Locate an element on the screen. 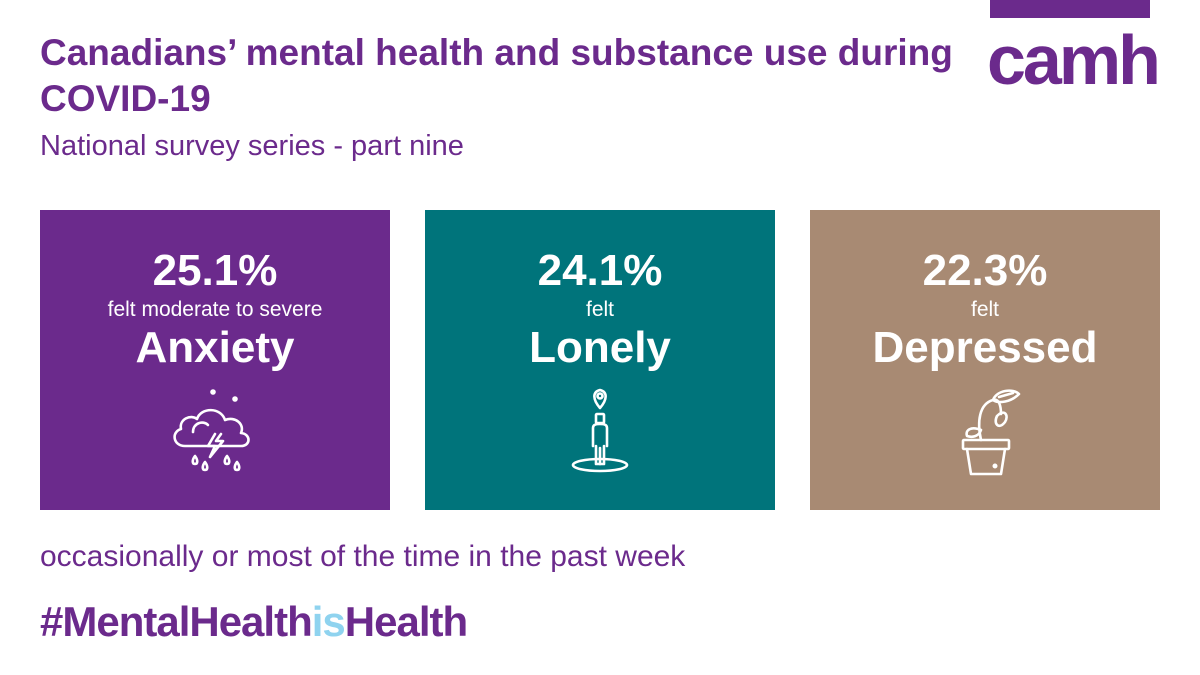 The width and height of the screenshot is (1200, 675). storm-cloud-icon is located at coordinates (211, 430).